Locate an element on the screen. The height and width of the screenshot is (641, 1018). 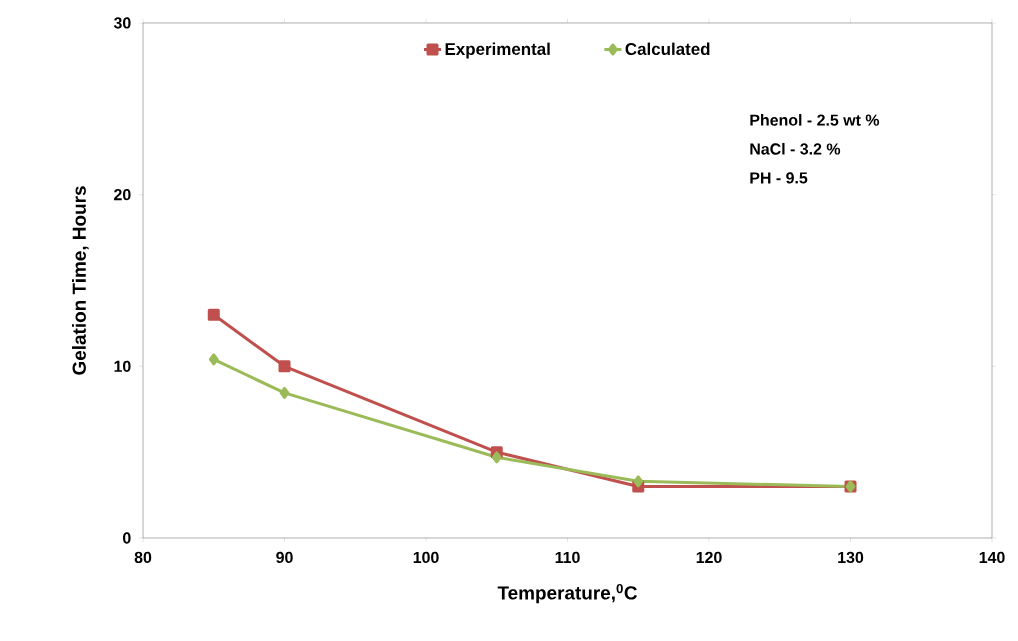
x-tick-label: 90 is located at coordinates (284, 557).